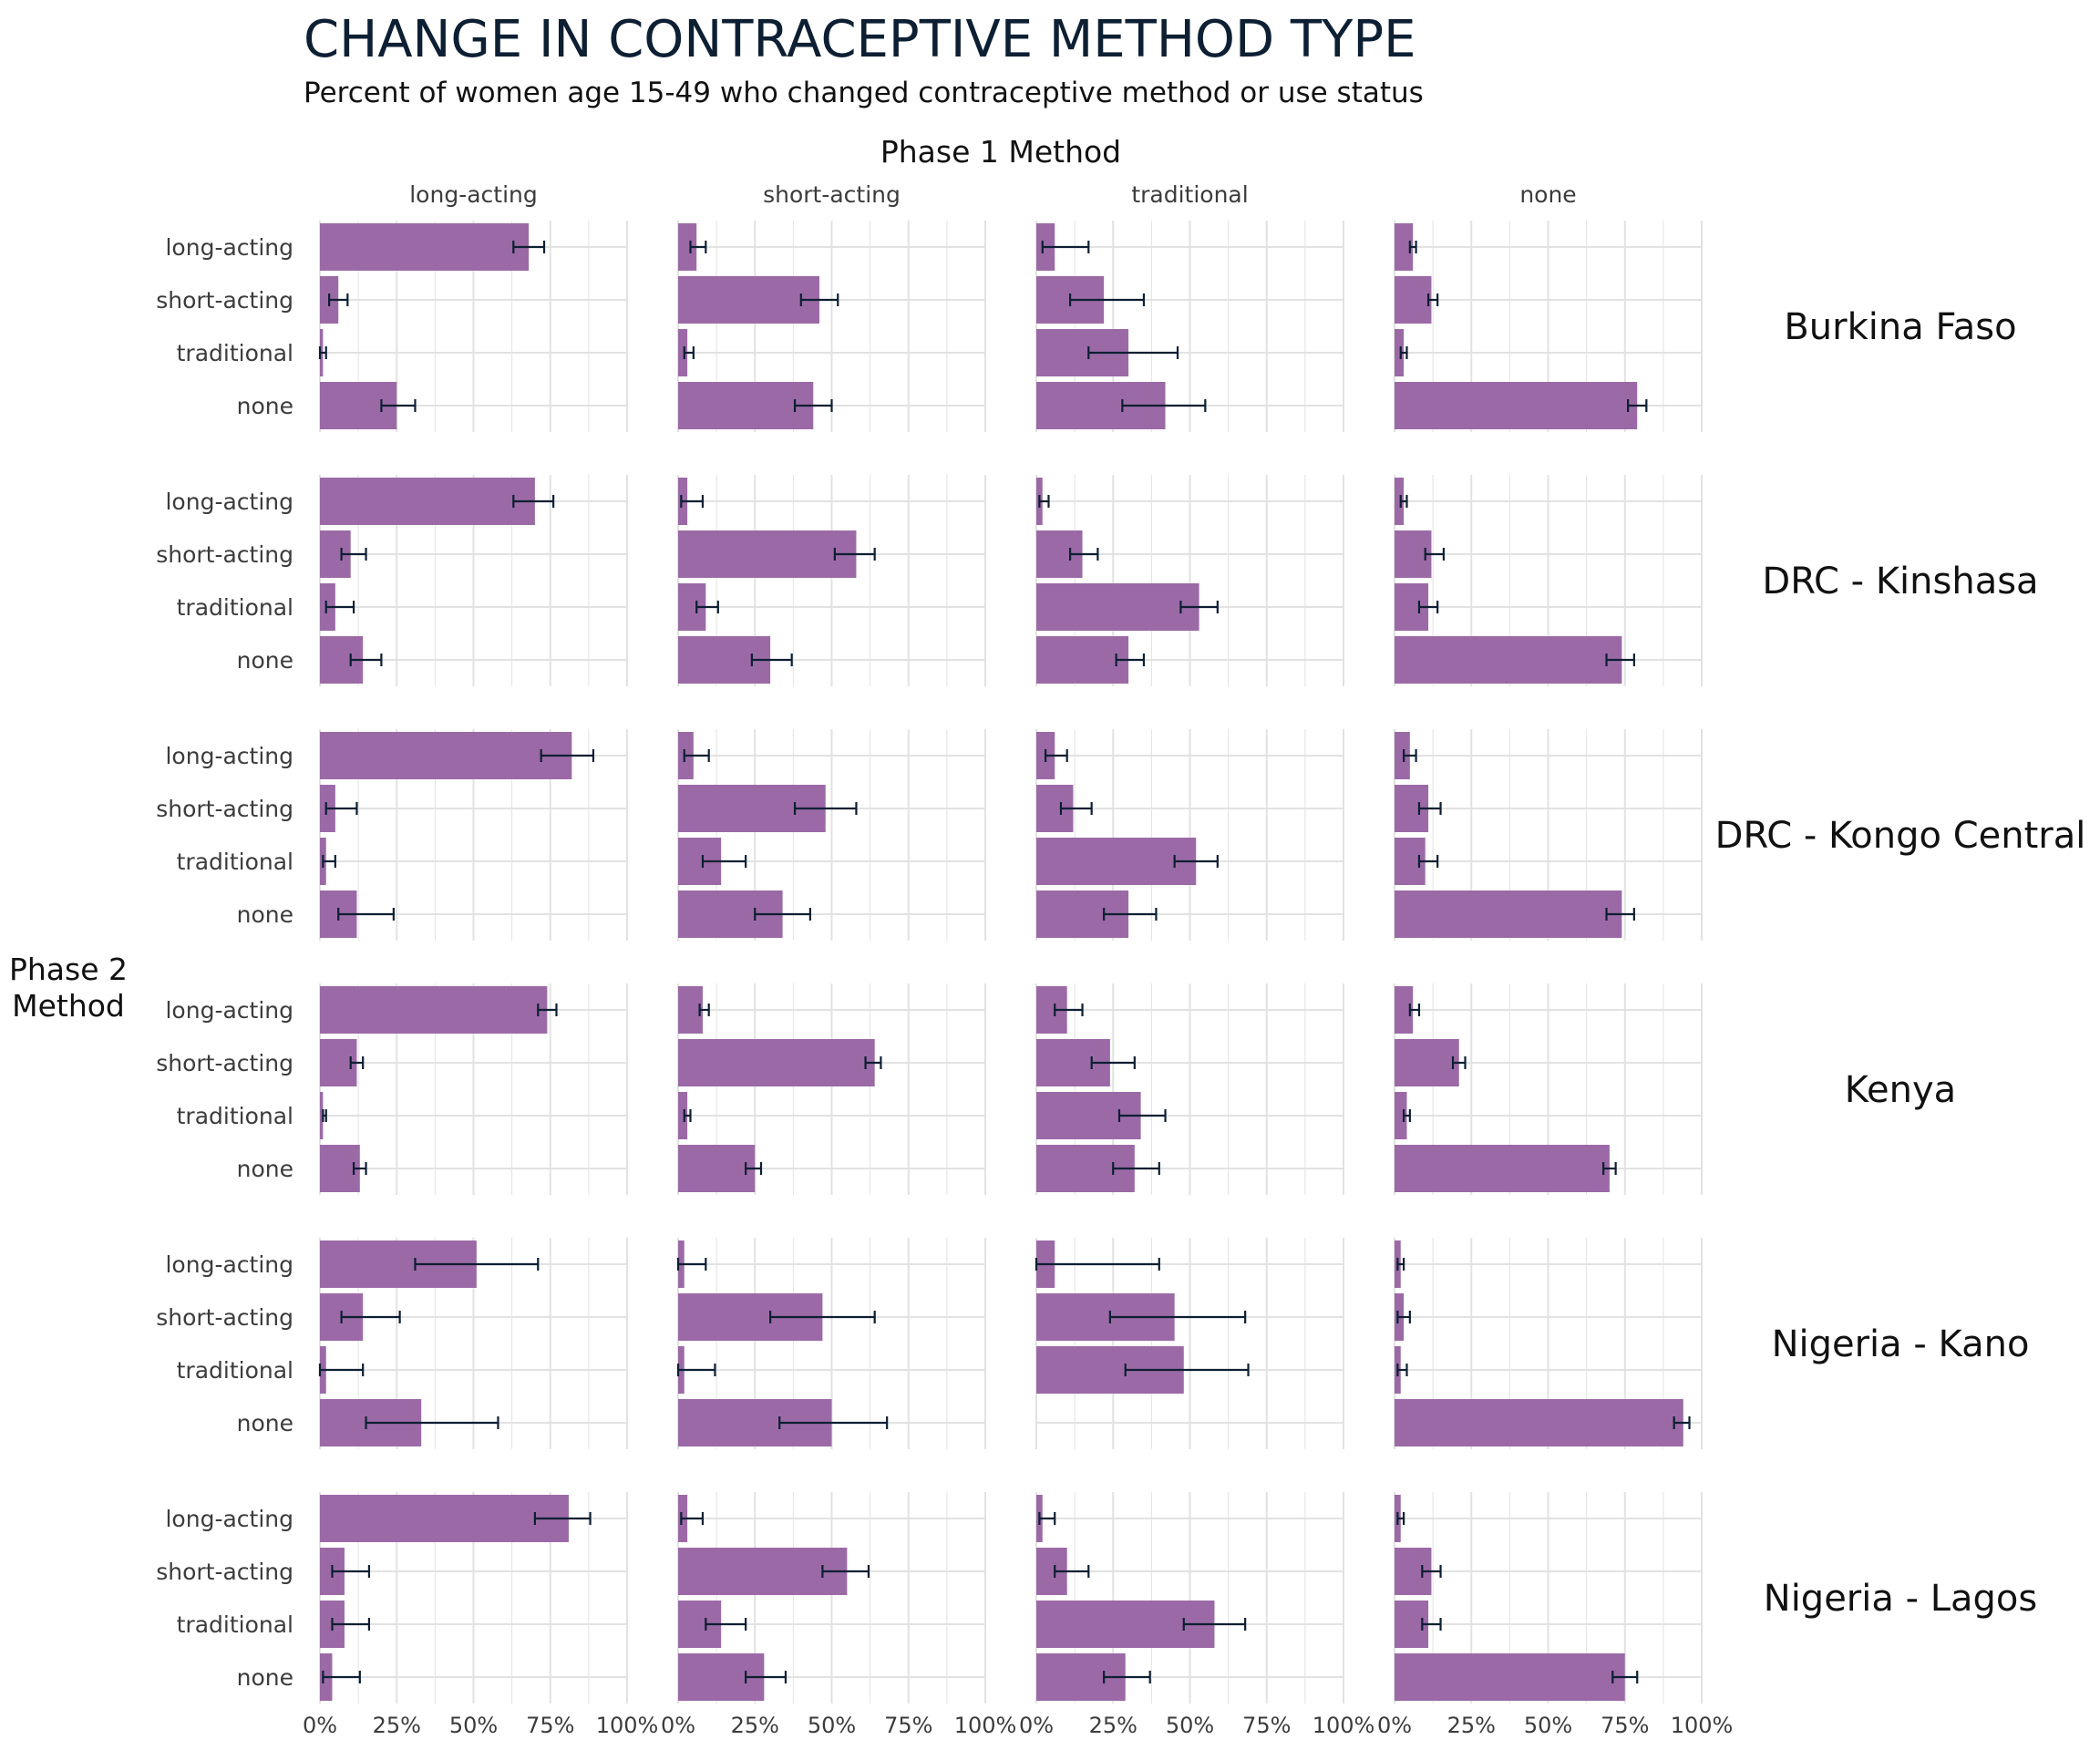 The height and width of the screenshot is (1750, 2100). What do you see at coordinates (1548, 835) in the screenshot?
I see `panel-drc-kongo-central-none` at bounding box center [1548, 835].